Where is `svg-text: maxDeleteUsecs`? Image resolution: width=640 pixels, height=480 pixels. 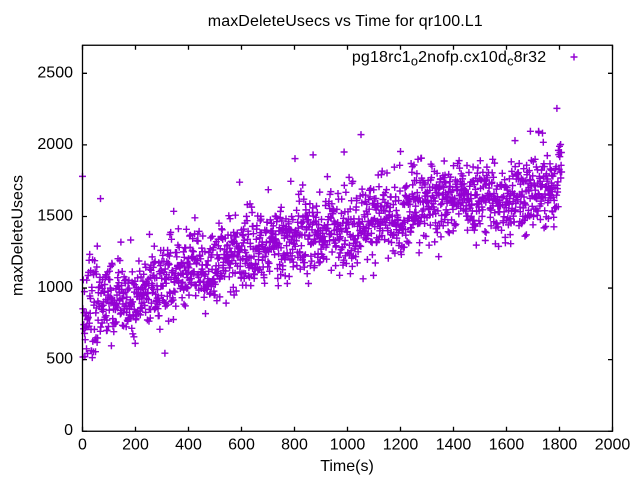 svg-text: maxDeleteUsecs is located at coordinates (18, 235).